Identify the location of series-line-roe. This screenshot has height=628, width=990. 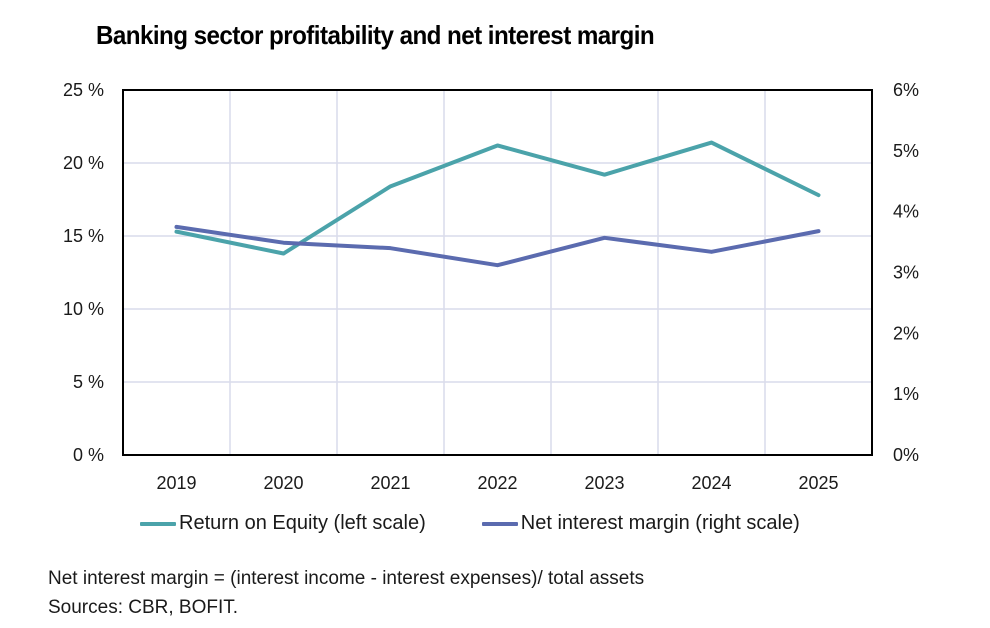
(497, 198).